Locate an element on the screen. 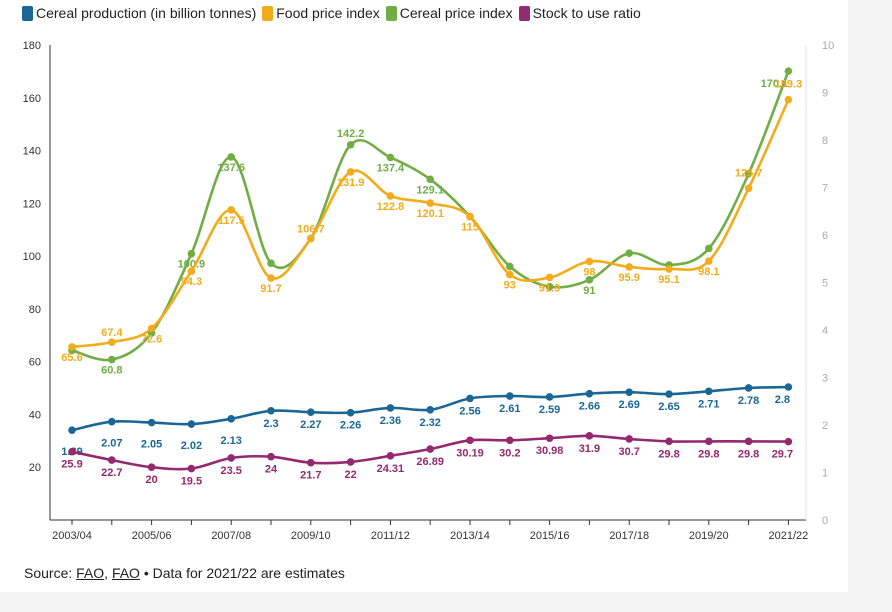  y-right-tick-label: 7 is located at coordinates (825, 189).